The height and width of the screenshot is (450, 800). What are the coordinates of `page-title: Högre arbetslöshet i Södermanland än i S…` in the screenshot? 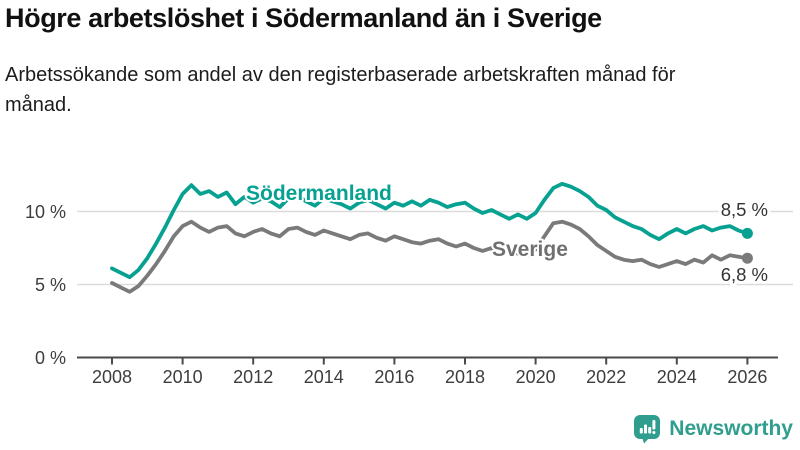 It's located at (303, 18).